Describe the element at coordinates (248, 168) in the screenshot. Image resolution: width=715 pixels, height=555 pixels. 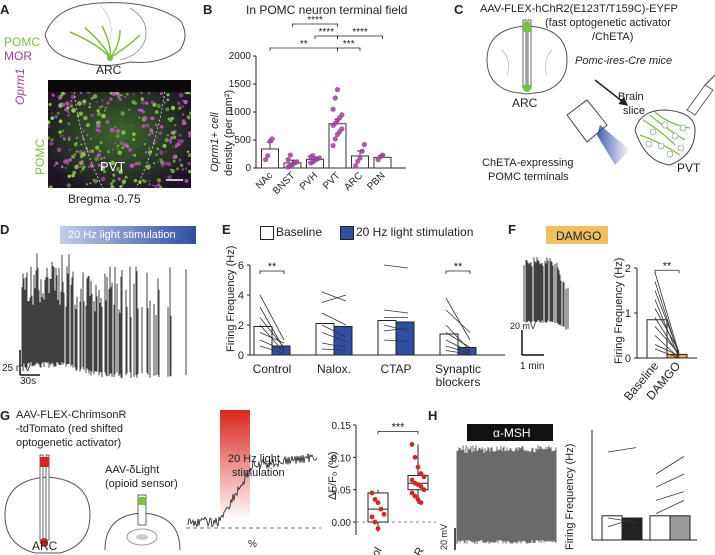
I see `chart-b-ytick-label: 0` at that location.